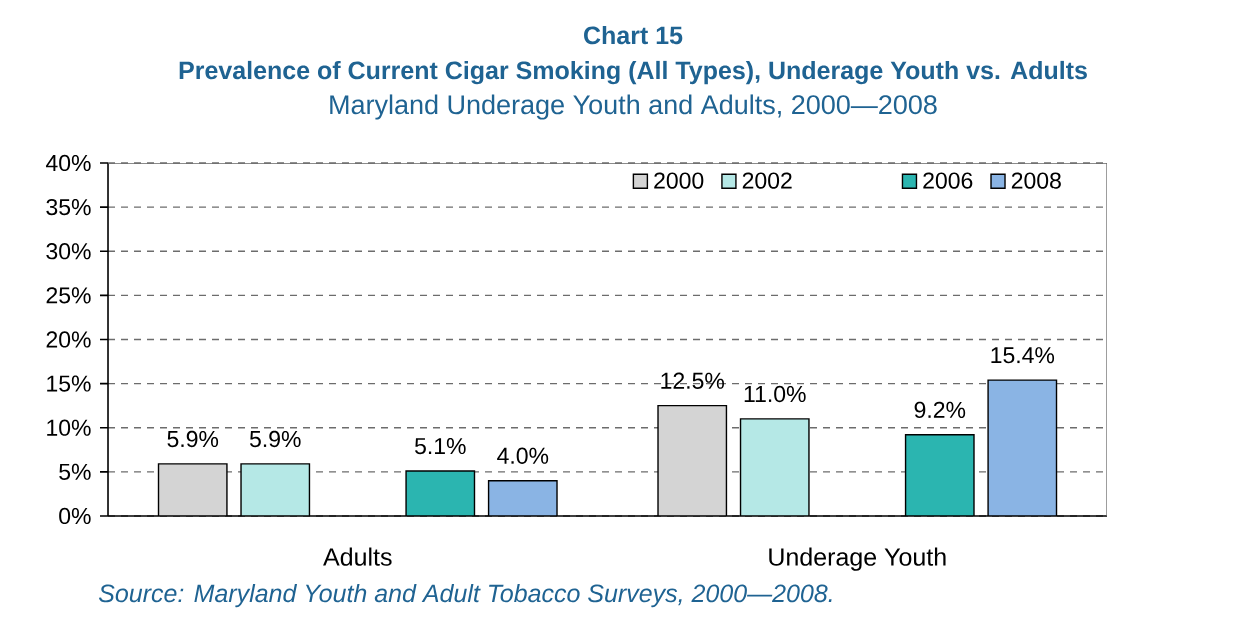 This screenshot has width=1250, height=634. I want to click on y-tick-label: 20%, so click(68, 339).